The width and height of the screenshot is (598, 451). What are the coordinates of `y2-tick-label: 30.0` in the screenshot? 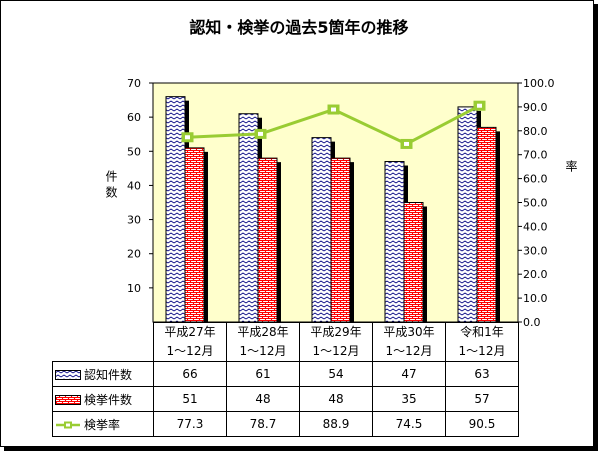 It's located at (535, 250).